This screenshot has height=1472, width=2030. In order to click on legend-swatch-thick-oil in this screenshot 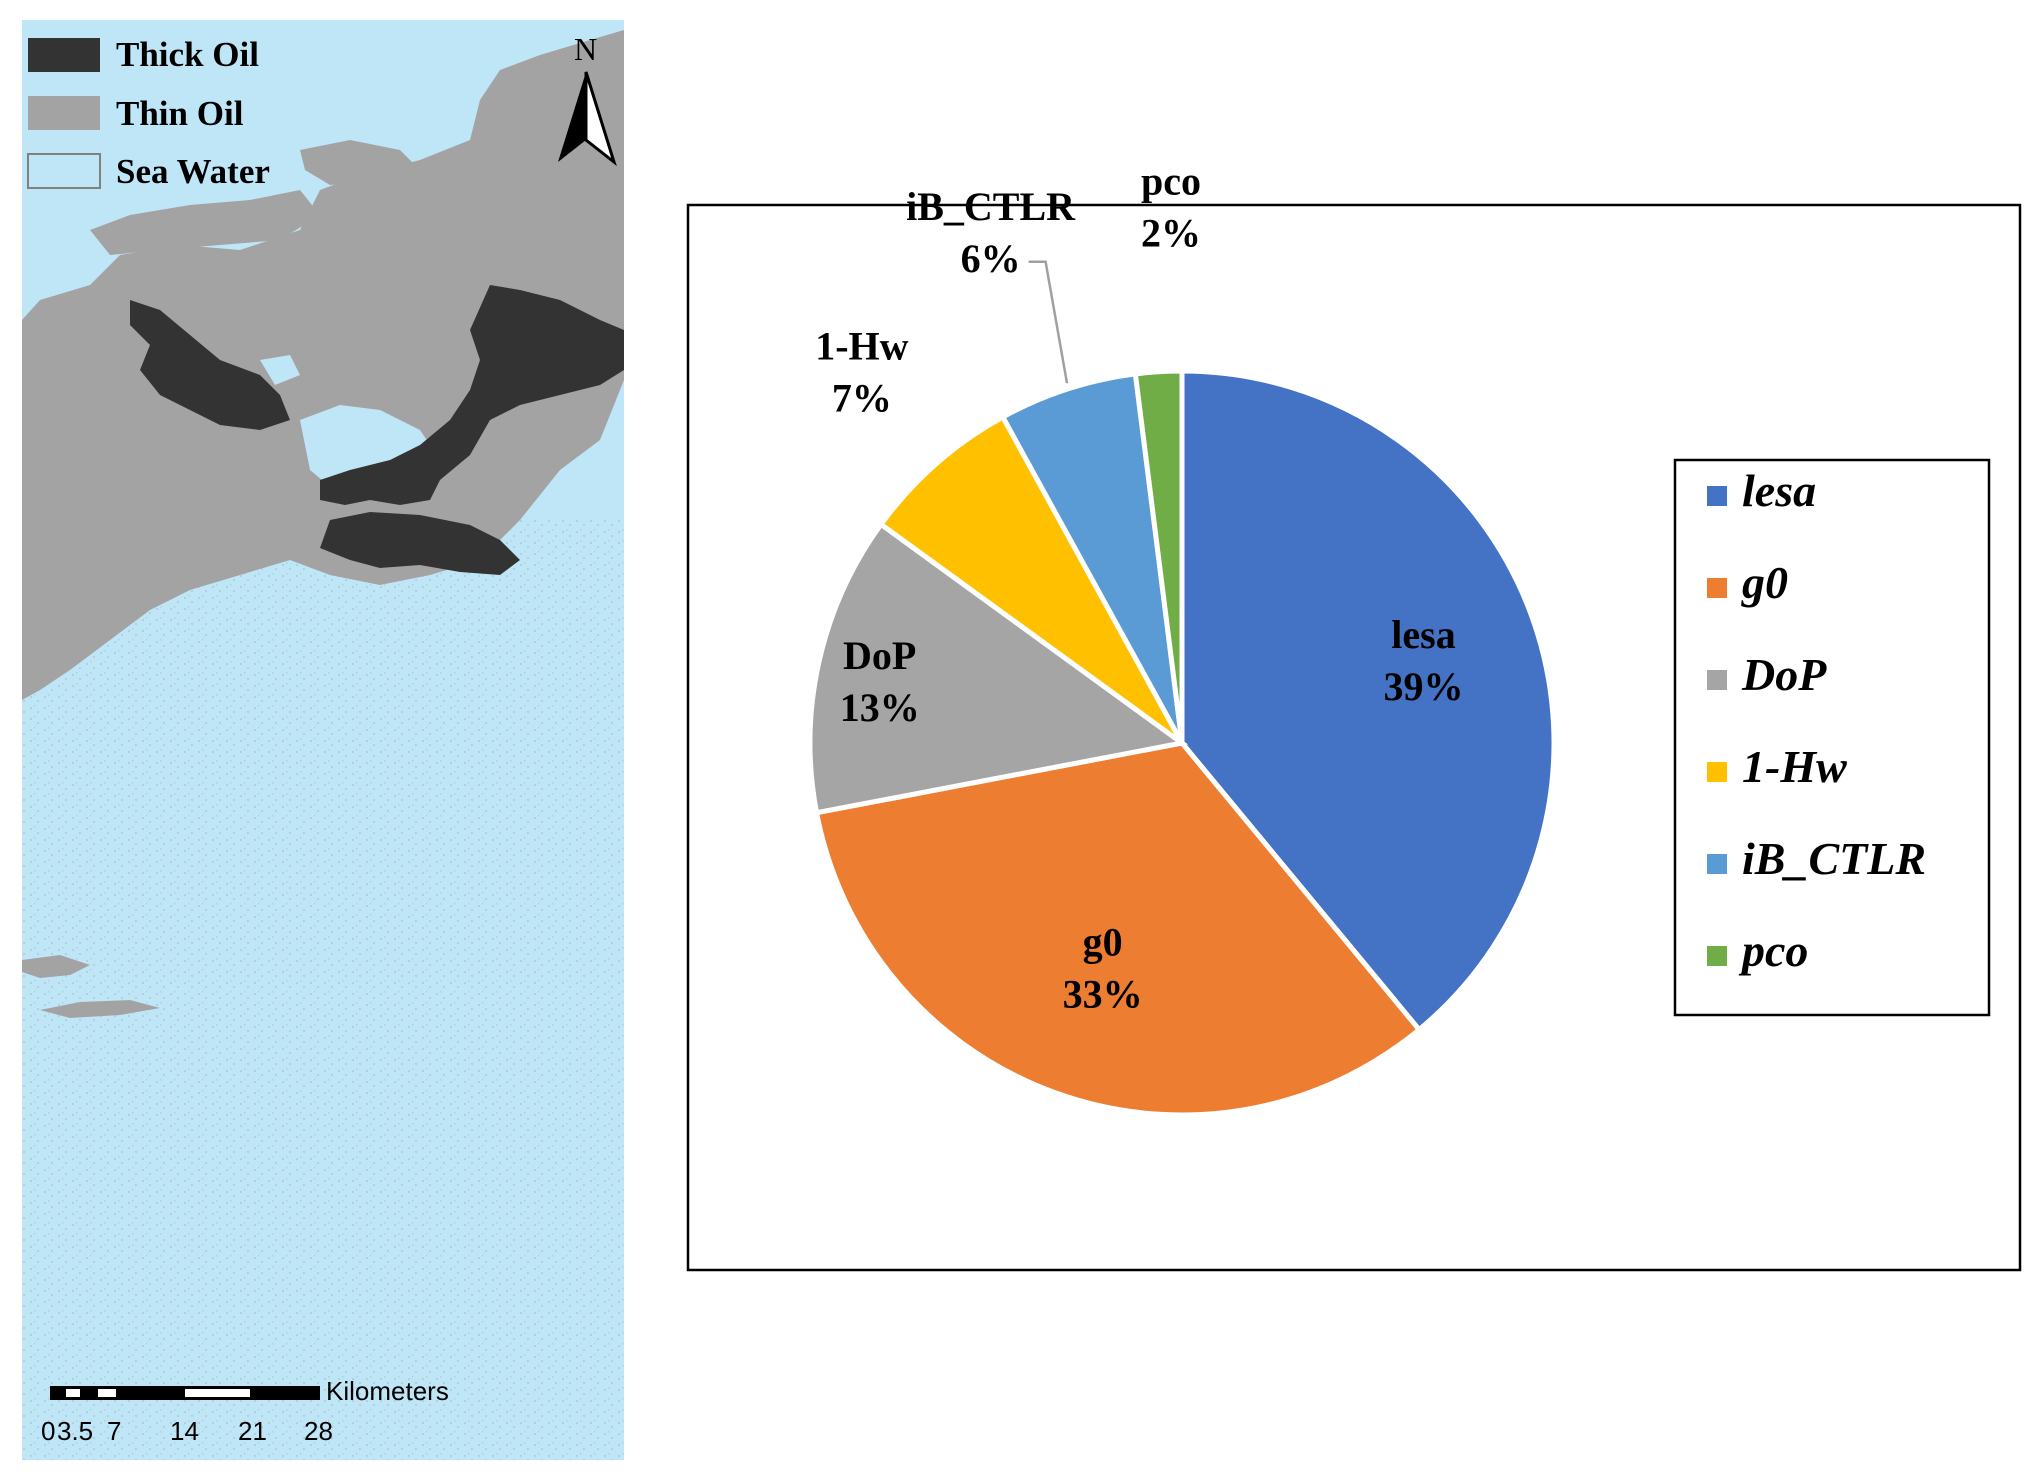, I will do `click(64, 55)`.